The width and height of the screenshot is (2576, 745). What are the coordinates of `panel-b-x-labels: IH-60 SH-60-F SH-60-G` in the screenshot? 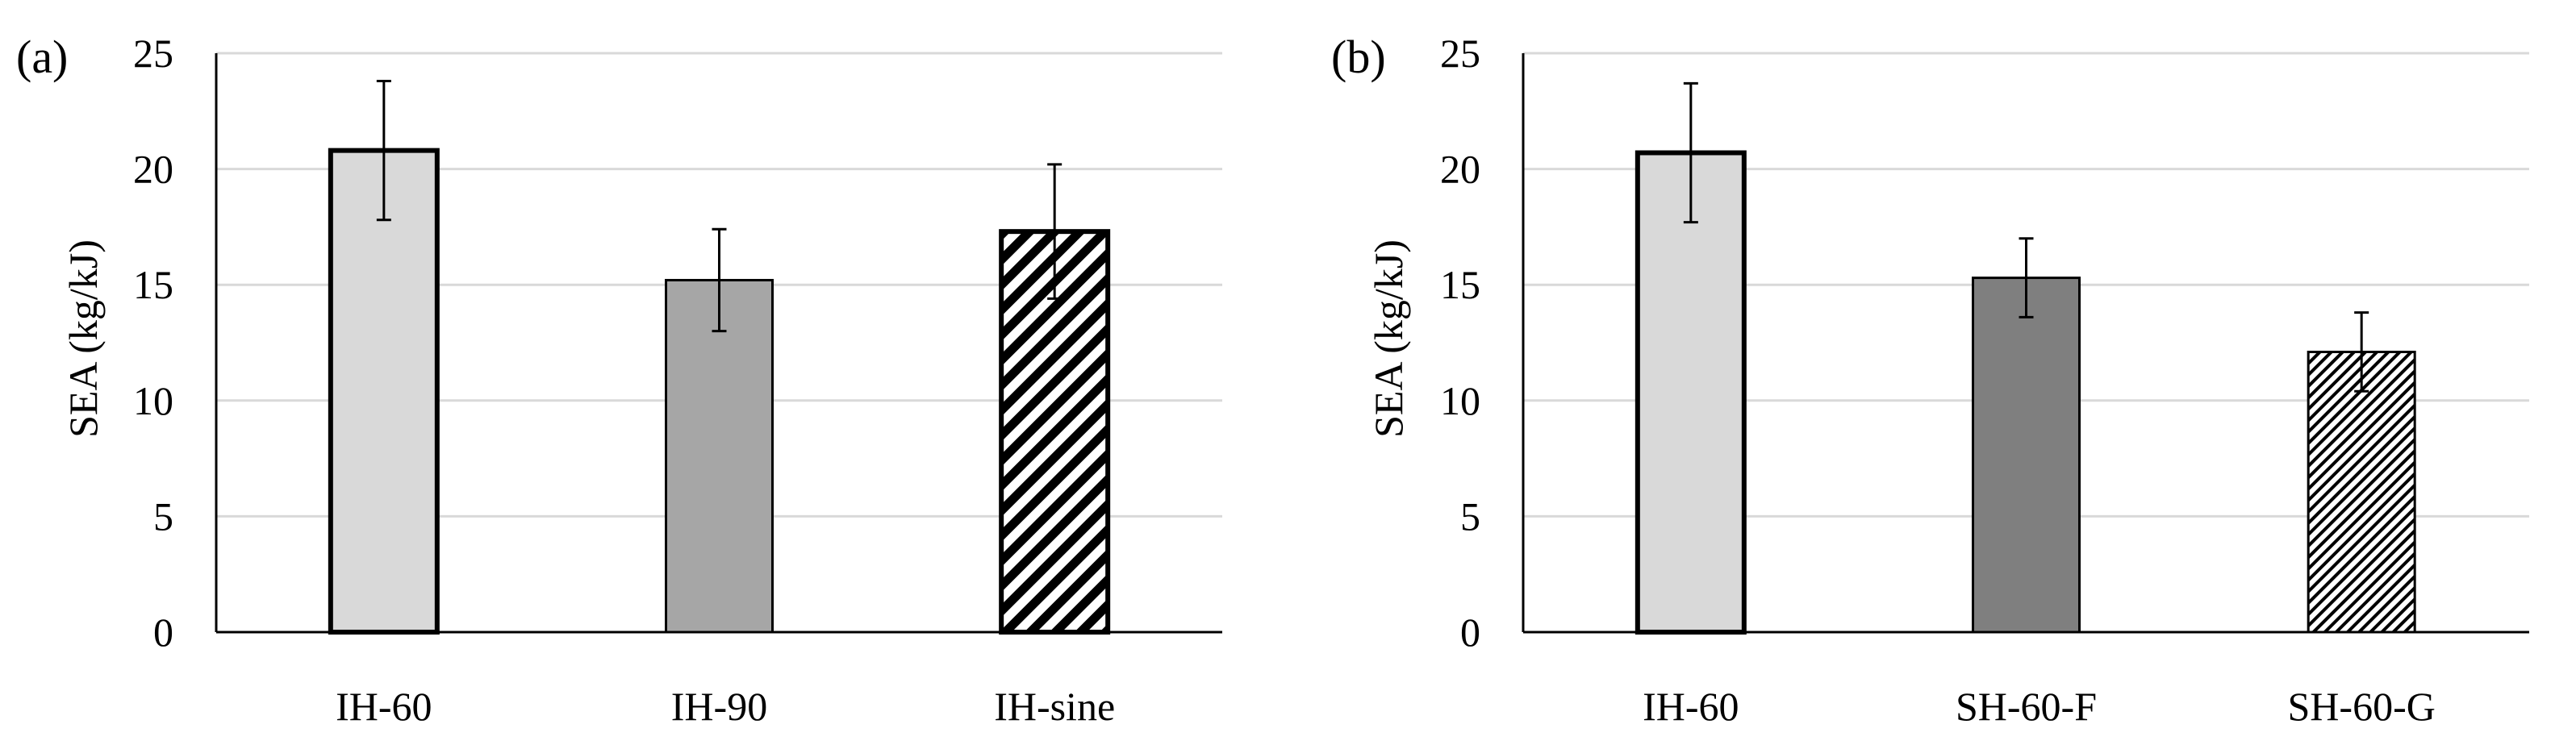 It's located at (2040, 706).